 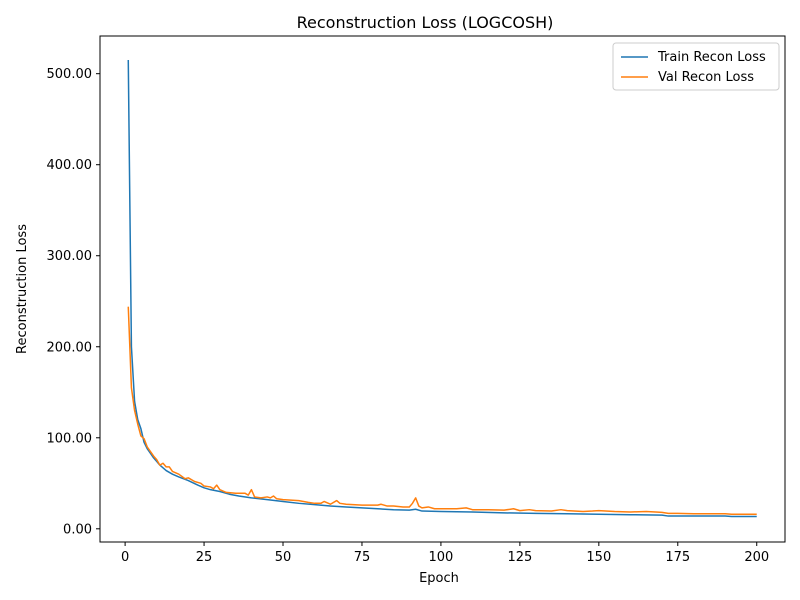 I want to click on chart-title: Reconstruction Loss (LOGCOSH), so click(x=425, y=22).